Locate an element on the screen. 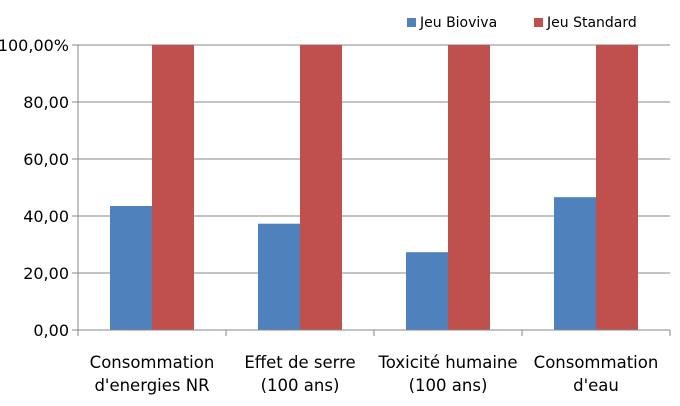 Image resolution: width=680 pixels, height=406 pixels. y-axis-tick-labels: 0,00 20,00 40,00 60,00 80,00 100,00% is located at coordinates (34, 188).